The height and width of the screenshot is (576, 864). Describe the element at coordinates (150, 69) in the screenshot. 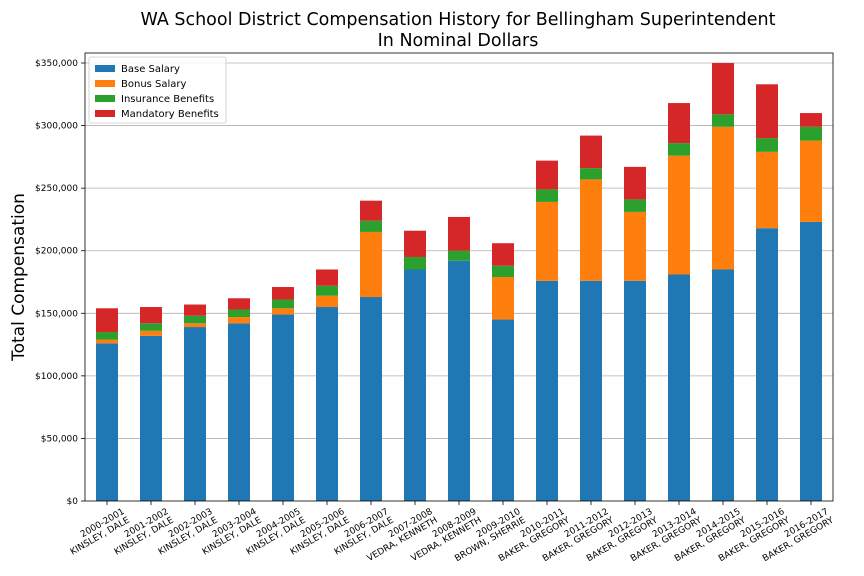

I see `legend-label: Base Salary` at that location.